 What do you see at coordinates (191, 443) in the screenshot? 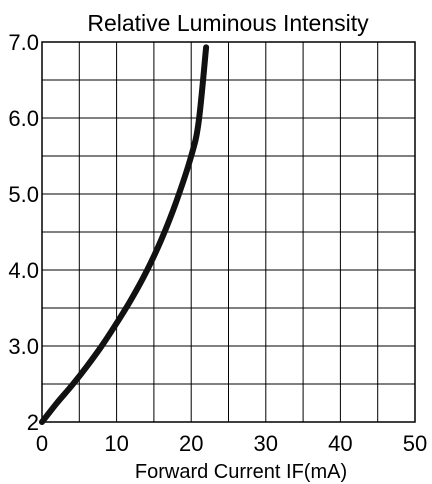
I see `x-tick-label: 20` at bounding box center [191, 443].